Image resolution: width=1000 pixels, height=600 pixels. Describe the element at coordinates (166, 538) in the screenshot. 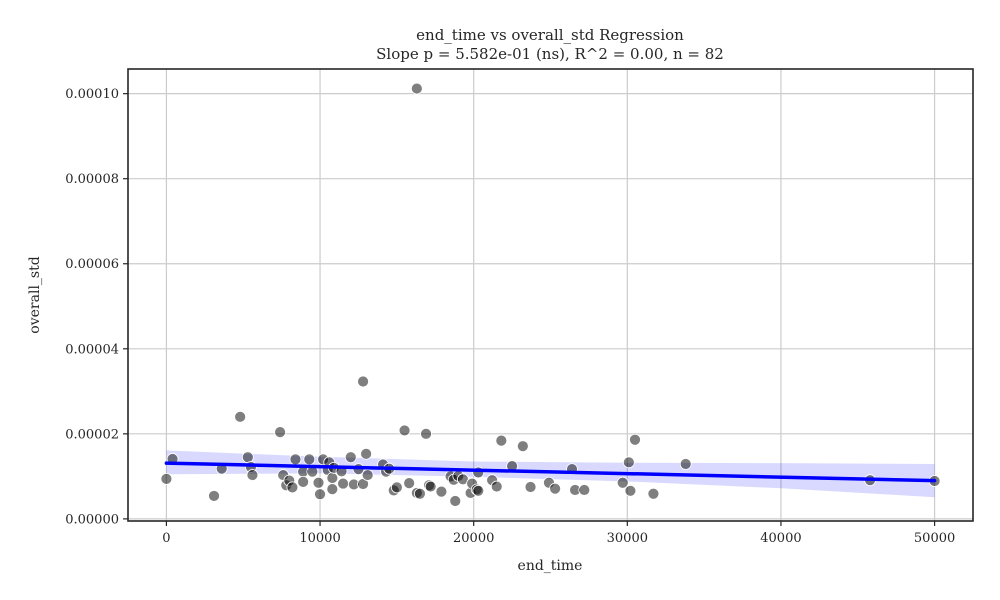

I see `x-tick-label: 0` at that location.